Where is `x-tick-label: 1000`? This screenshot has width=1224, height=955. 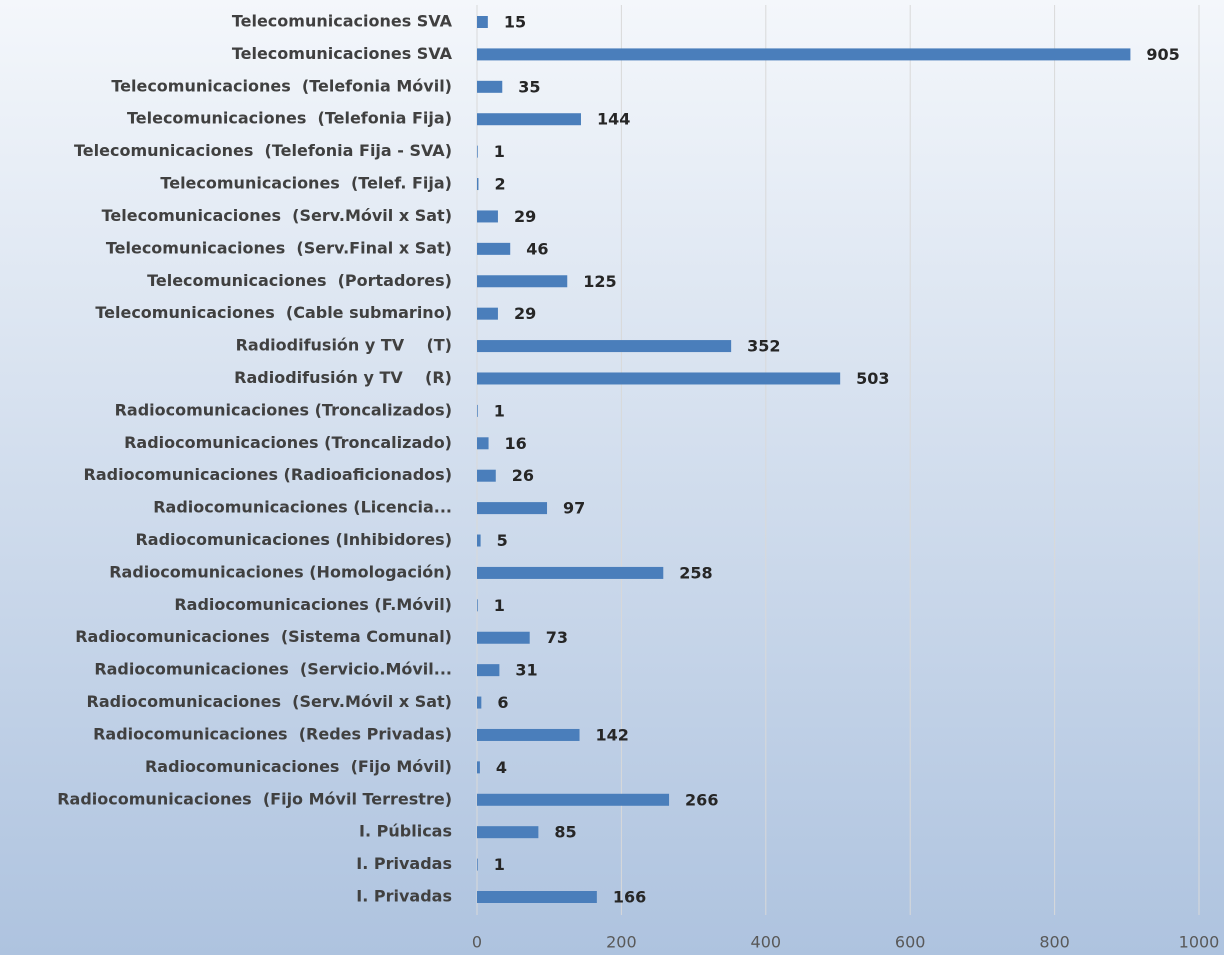
x-tick-label: 1000 is located at coordinates (1199, 942).